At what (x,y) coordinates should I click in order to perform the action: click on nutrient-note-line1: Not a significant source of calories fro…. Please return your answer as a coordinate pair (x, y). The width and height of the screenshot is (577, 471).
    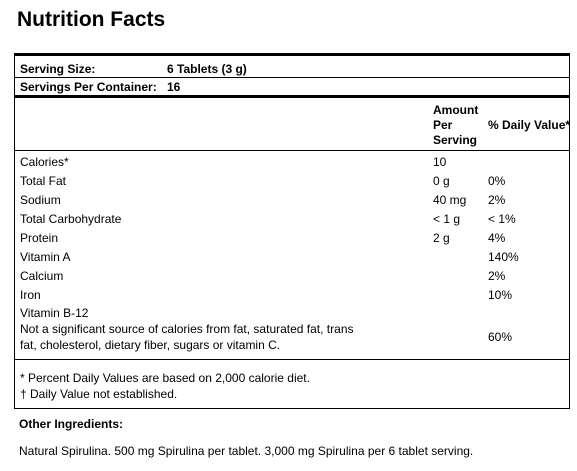
    Looking at the image, I should click on (187, 329).